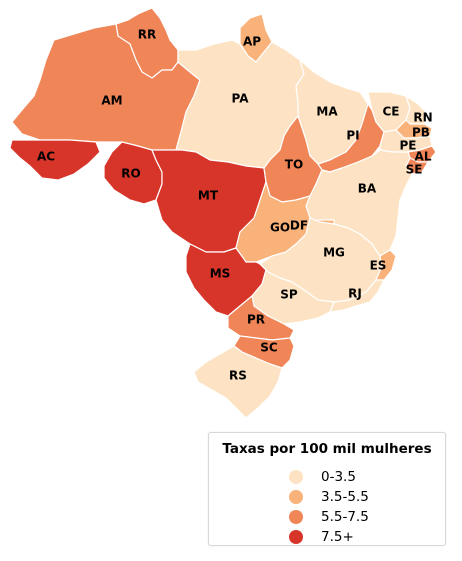 This screenshot has height=561, width=462. I want to click on state-label-GO: GO, so click(280, 228).